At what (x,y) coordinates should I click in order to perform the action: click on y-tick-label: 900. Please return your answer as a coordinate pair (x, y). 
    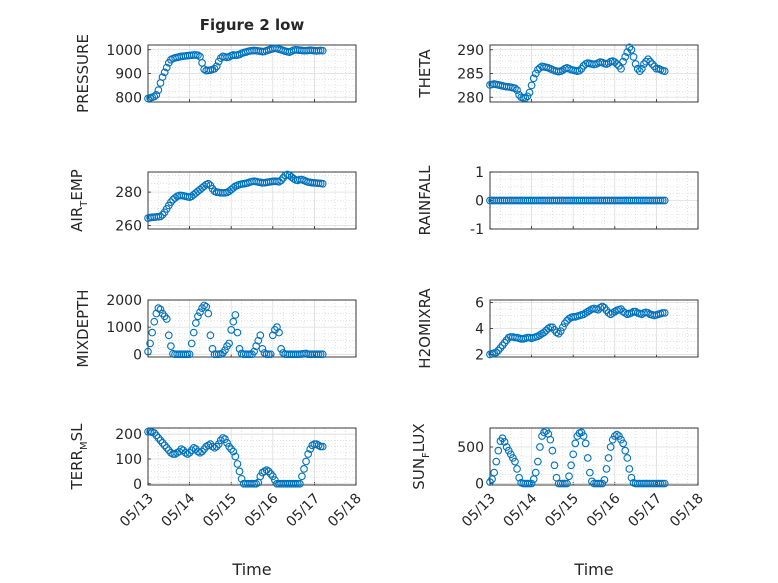
    Looking at the image, I should click on (128, 75).